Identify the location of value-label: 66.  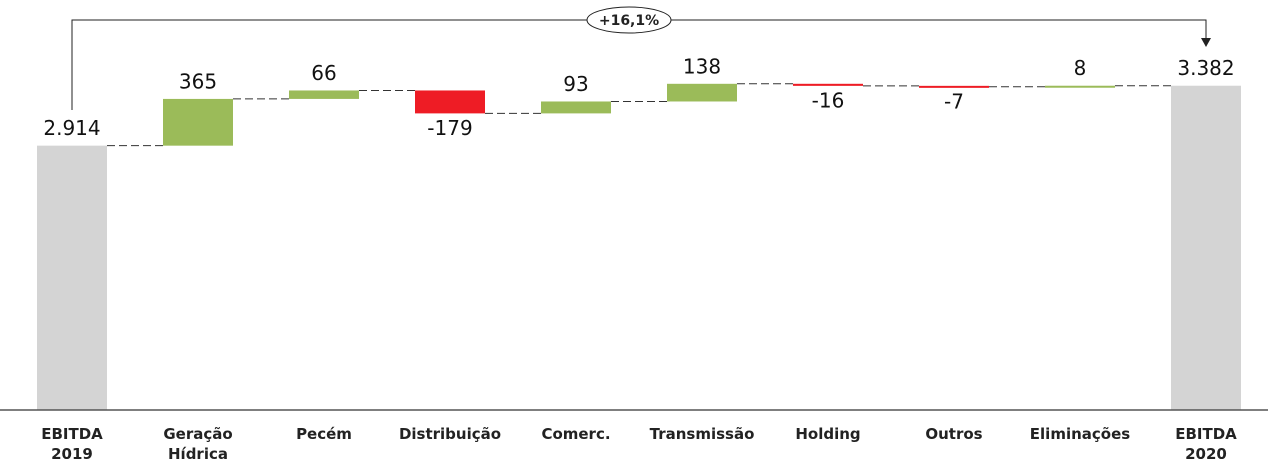
(323, 73).